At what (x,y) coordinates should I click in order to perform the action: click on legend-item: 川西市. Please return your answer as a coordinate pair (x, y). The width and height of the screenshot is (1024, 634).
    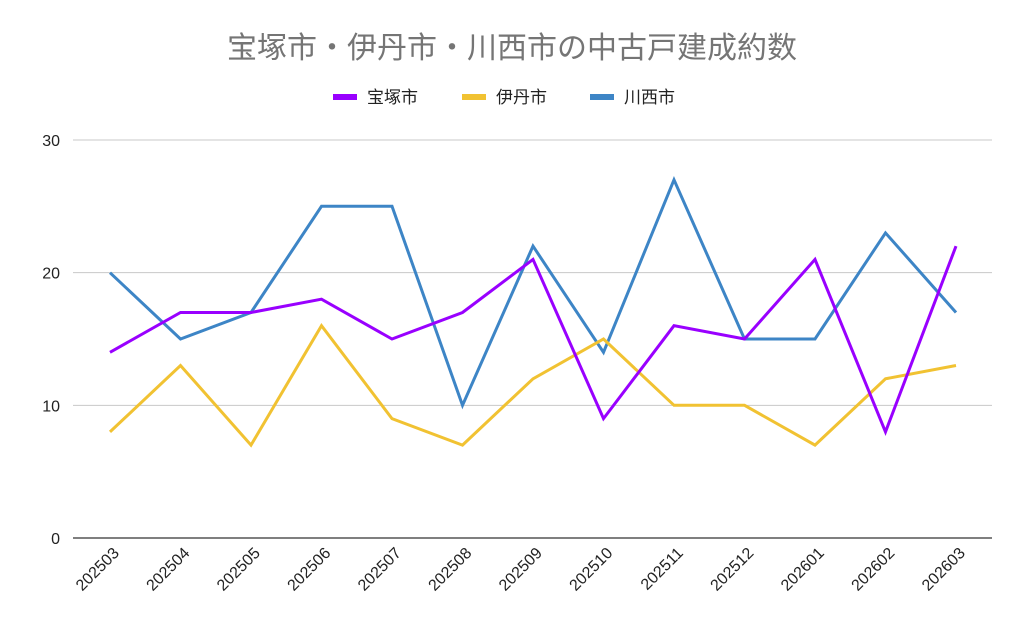
    Looking at the image, I should click on (632, 98).